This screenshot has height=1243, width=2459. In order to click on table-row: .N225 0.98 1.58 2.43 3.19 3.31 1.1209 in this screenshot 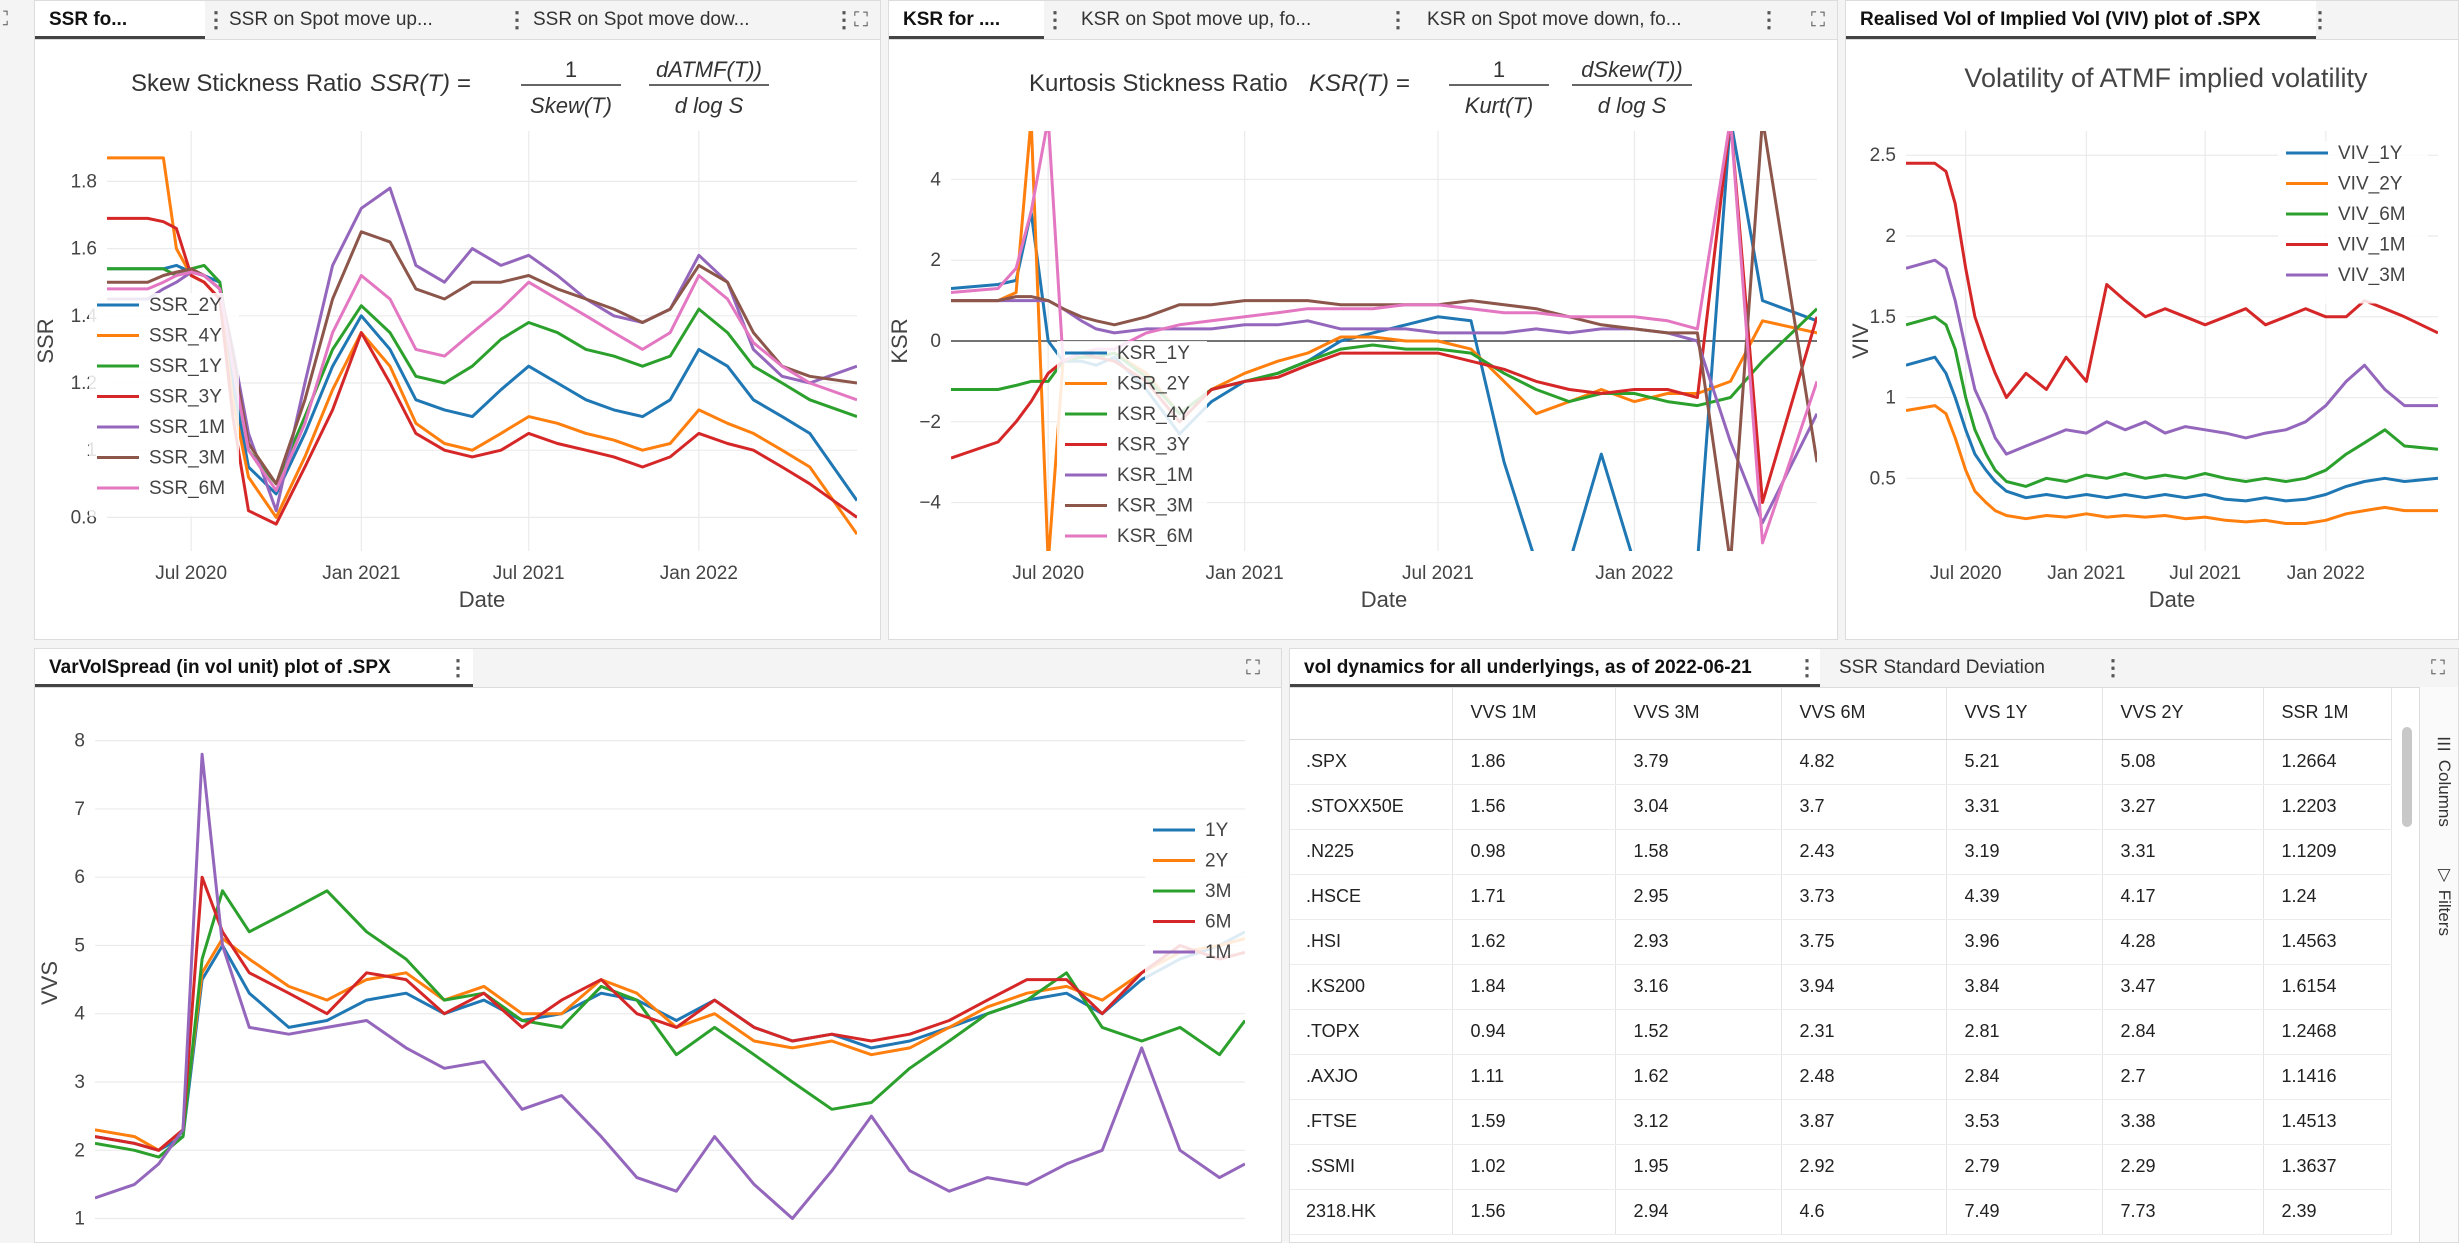, I will do `click(1841, 852)`.